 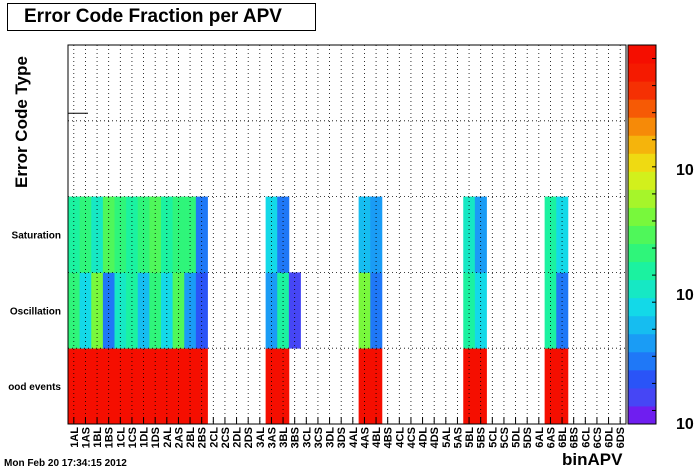 I want to click on x-tick-label: 6BL, so click(x=563, y=437).